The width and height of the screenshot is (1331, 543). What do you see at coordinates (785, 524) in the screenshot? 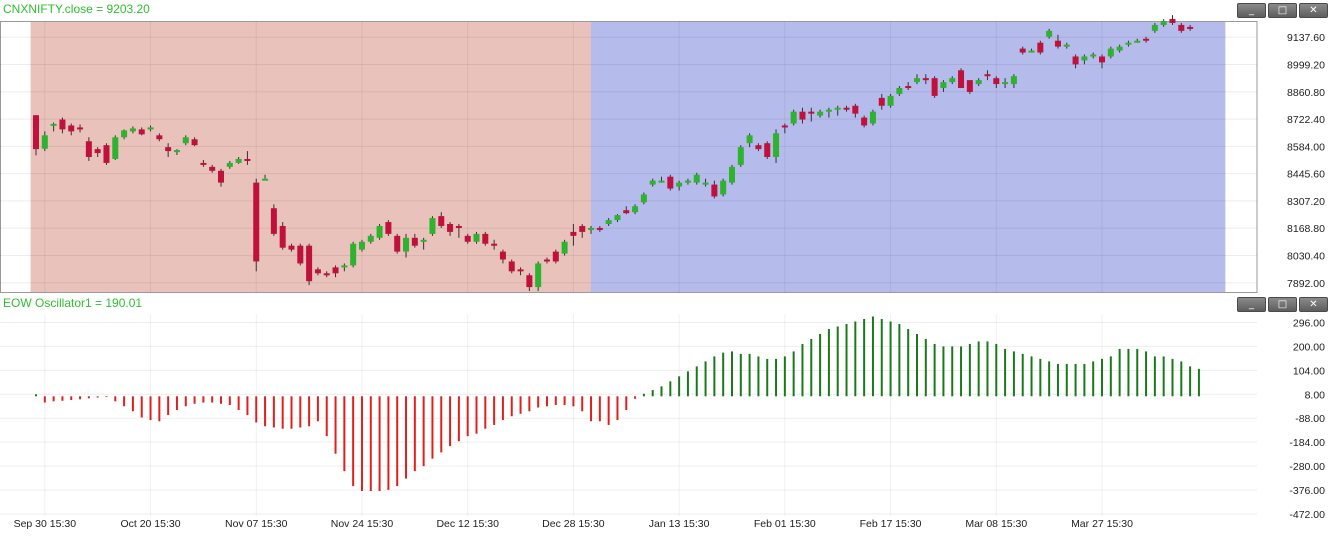
I see `x-tick-label: Feb 01 15:30` at bounding box center [785, 524].